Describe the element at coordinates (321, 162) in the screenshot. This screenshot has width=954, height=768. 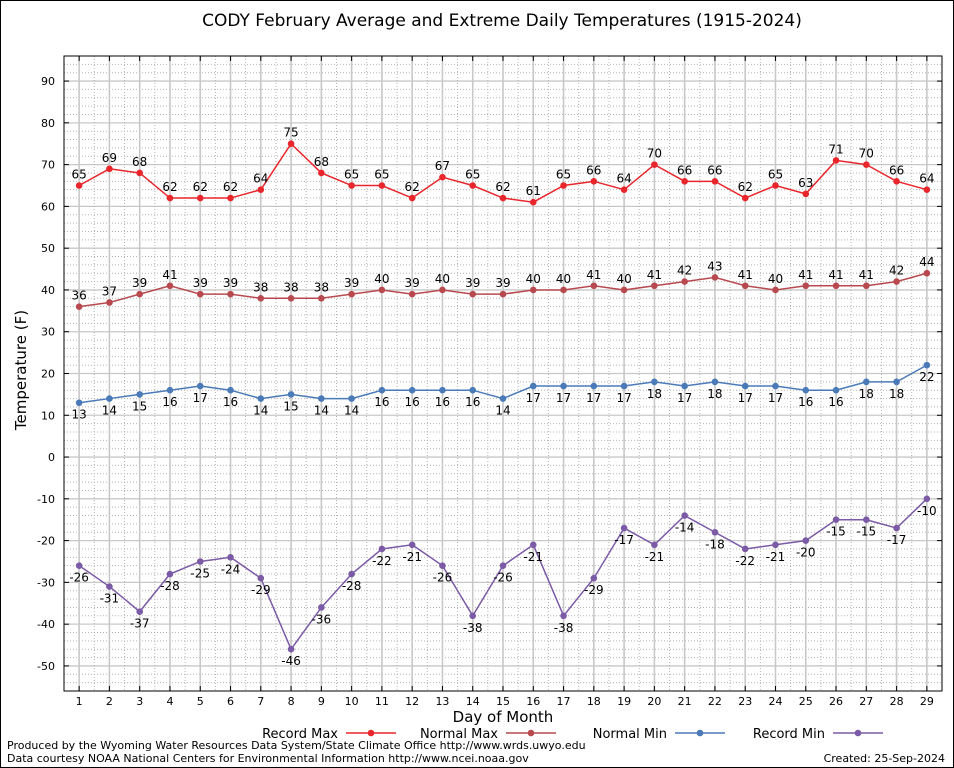
I see `data-label: 68` at that location.